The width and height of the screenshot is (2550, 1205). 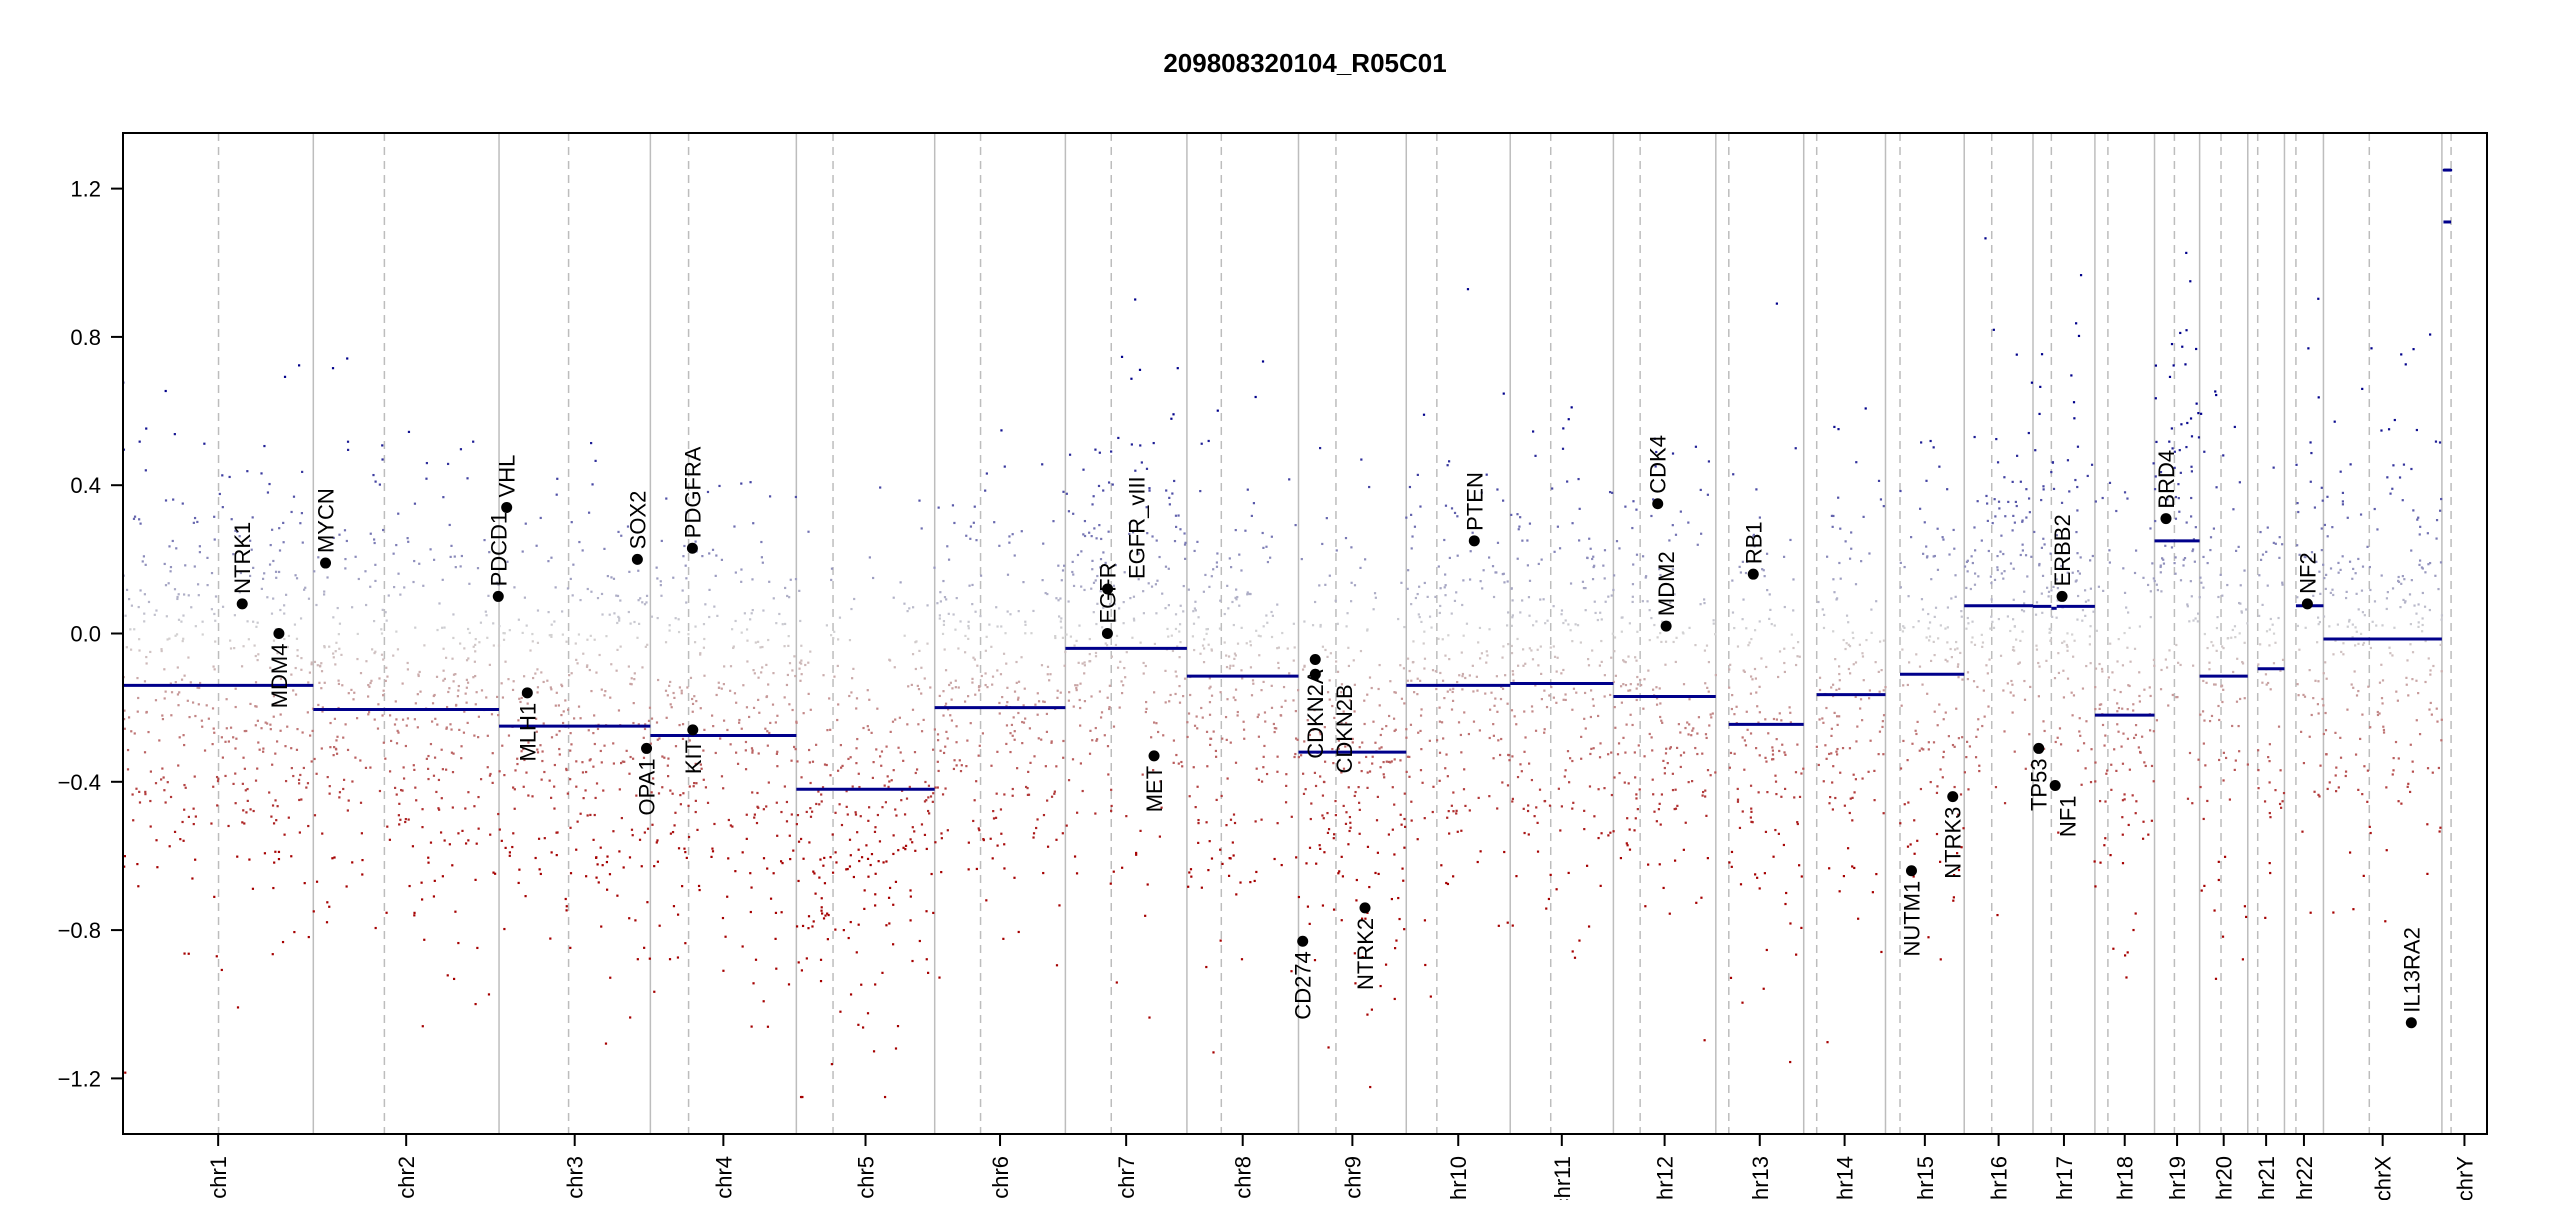 What do you see at coordinates (2177, 1178) in the screenshot?
I see `x-tick-label: chr19` at bounding box center [2177, 1178].